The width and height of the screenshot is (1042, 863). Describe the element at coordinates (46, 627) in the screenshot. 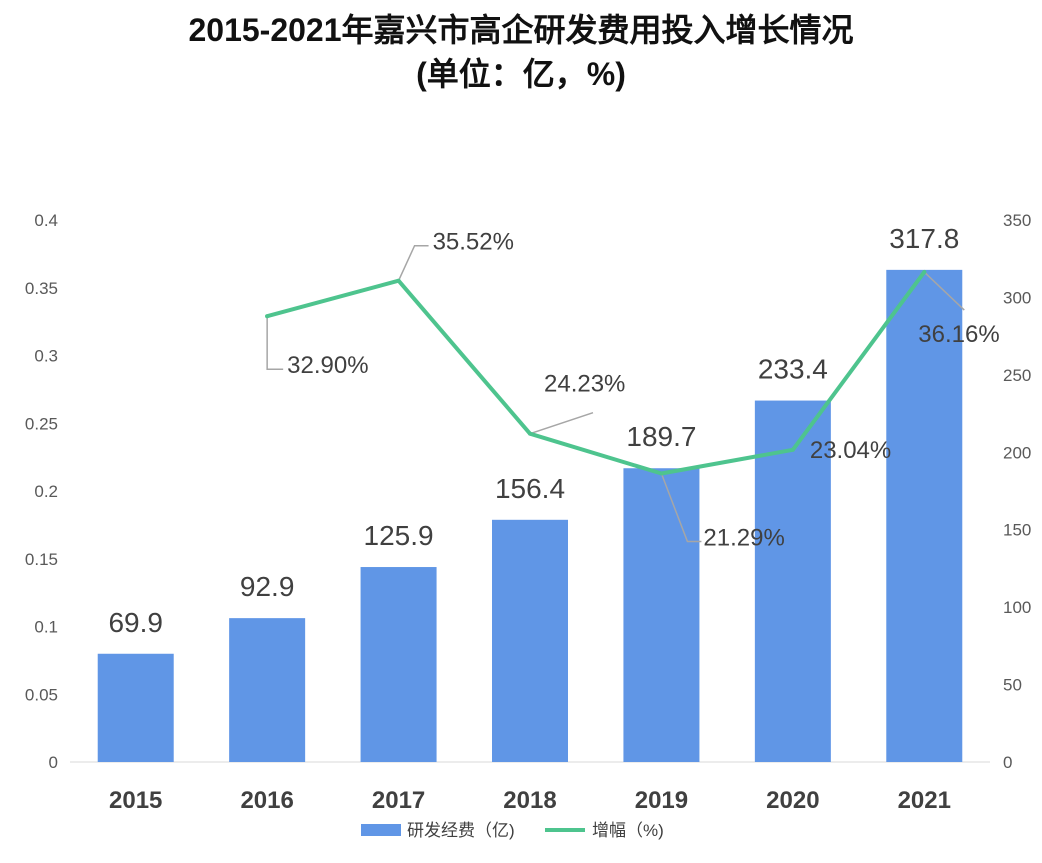

I see `left-tick-label: 0.1` at that location.